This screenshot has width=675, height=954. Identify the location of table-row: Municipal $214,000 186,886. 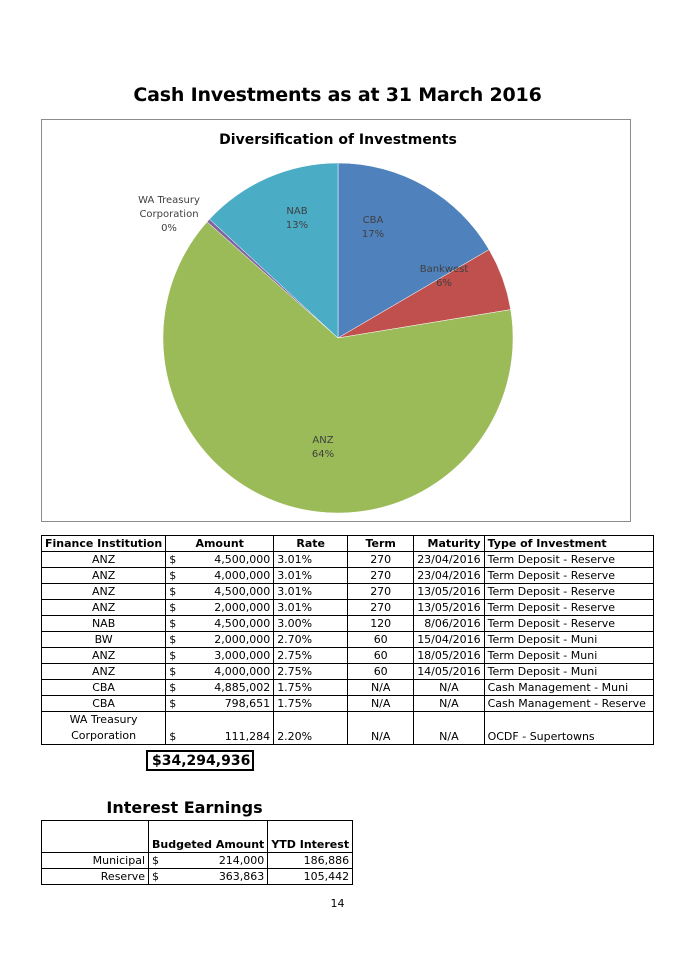
(197, 860).